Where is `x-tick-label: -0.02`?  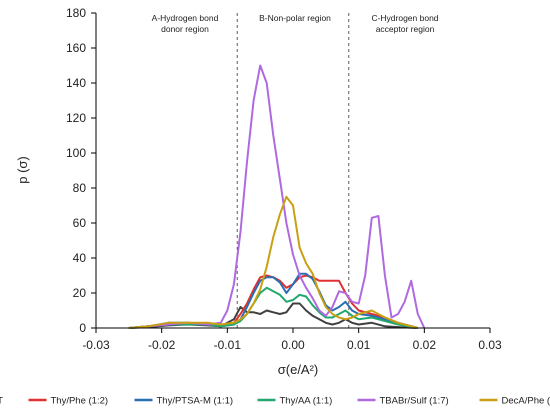 x-tick-label: -0.02 is located at coordinates (162, 345).